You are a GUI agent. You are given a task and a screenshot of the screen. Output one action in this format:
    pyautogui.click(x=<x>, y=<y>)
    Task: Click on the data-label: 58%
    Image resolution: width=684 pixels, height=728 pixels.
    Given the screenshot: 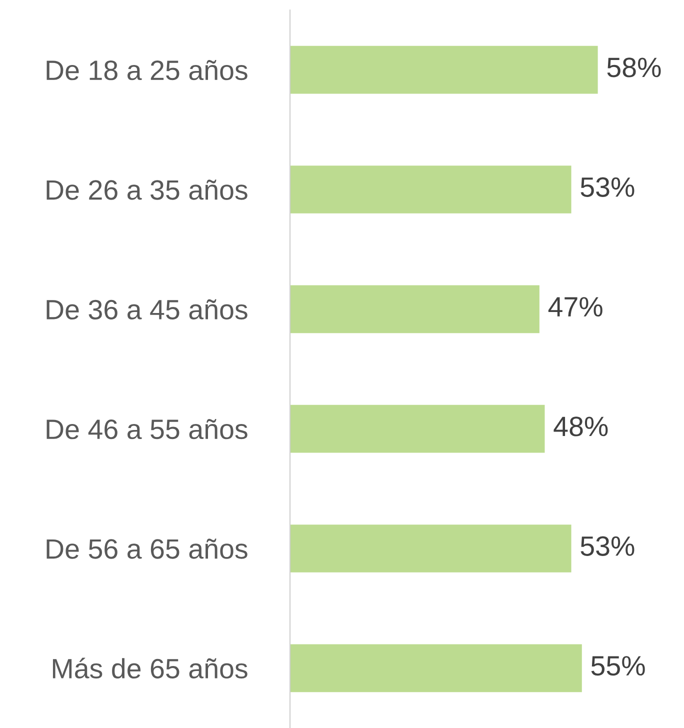 What is the action you would take?
    pyautogui.click(x=634, y=68)
    